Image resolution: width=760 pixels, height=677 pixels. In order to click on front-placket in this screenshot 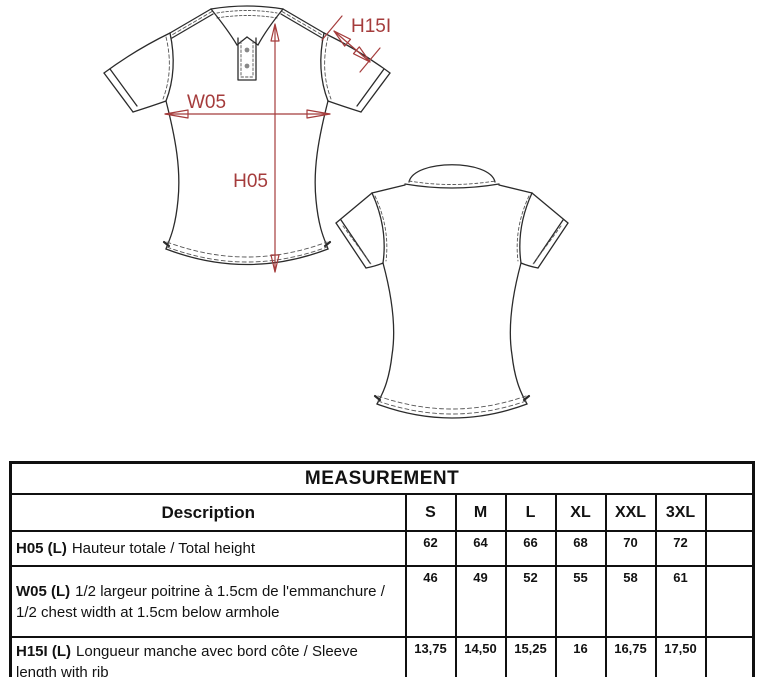, I will do `click(247, 59)`.